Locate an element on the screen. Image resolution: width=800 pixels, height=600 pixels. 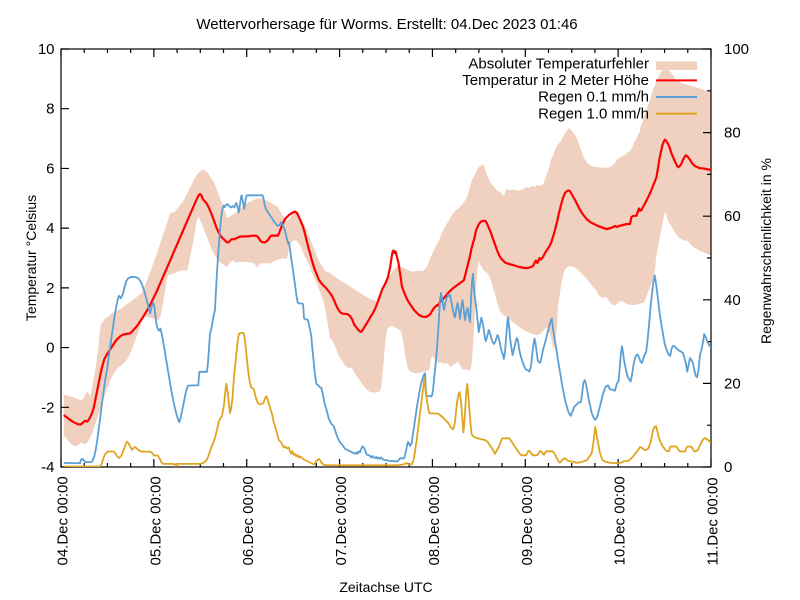
svg-text: 06.Dec 00:00 is located at coordinates (248, 520).